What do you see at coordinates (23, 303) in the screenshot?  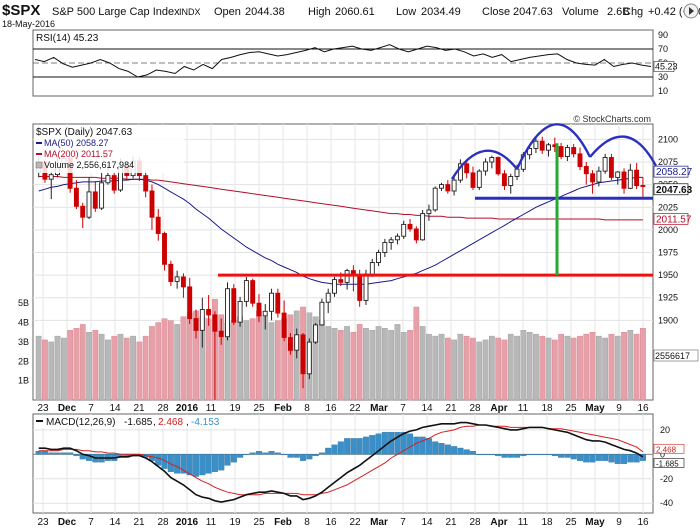 I see `volume-tick-label: 5B` at bounding box center [23, 303].